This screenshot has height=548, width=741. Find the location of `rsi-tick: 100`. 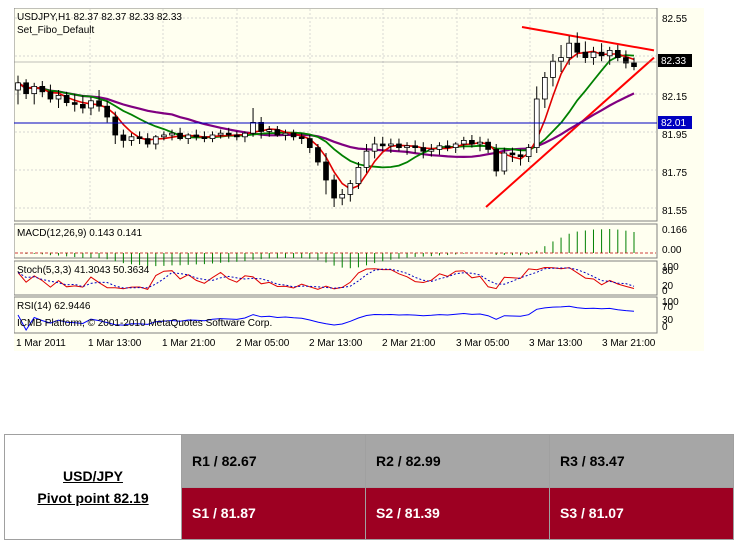

rsi-tick: 100 is located at coordinates (670, 302).